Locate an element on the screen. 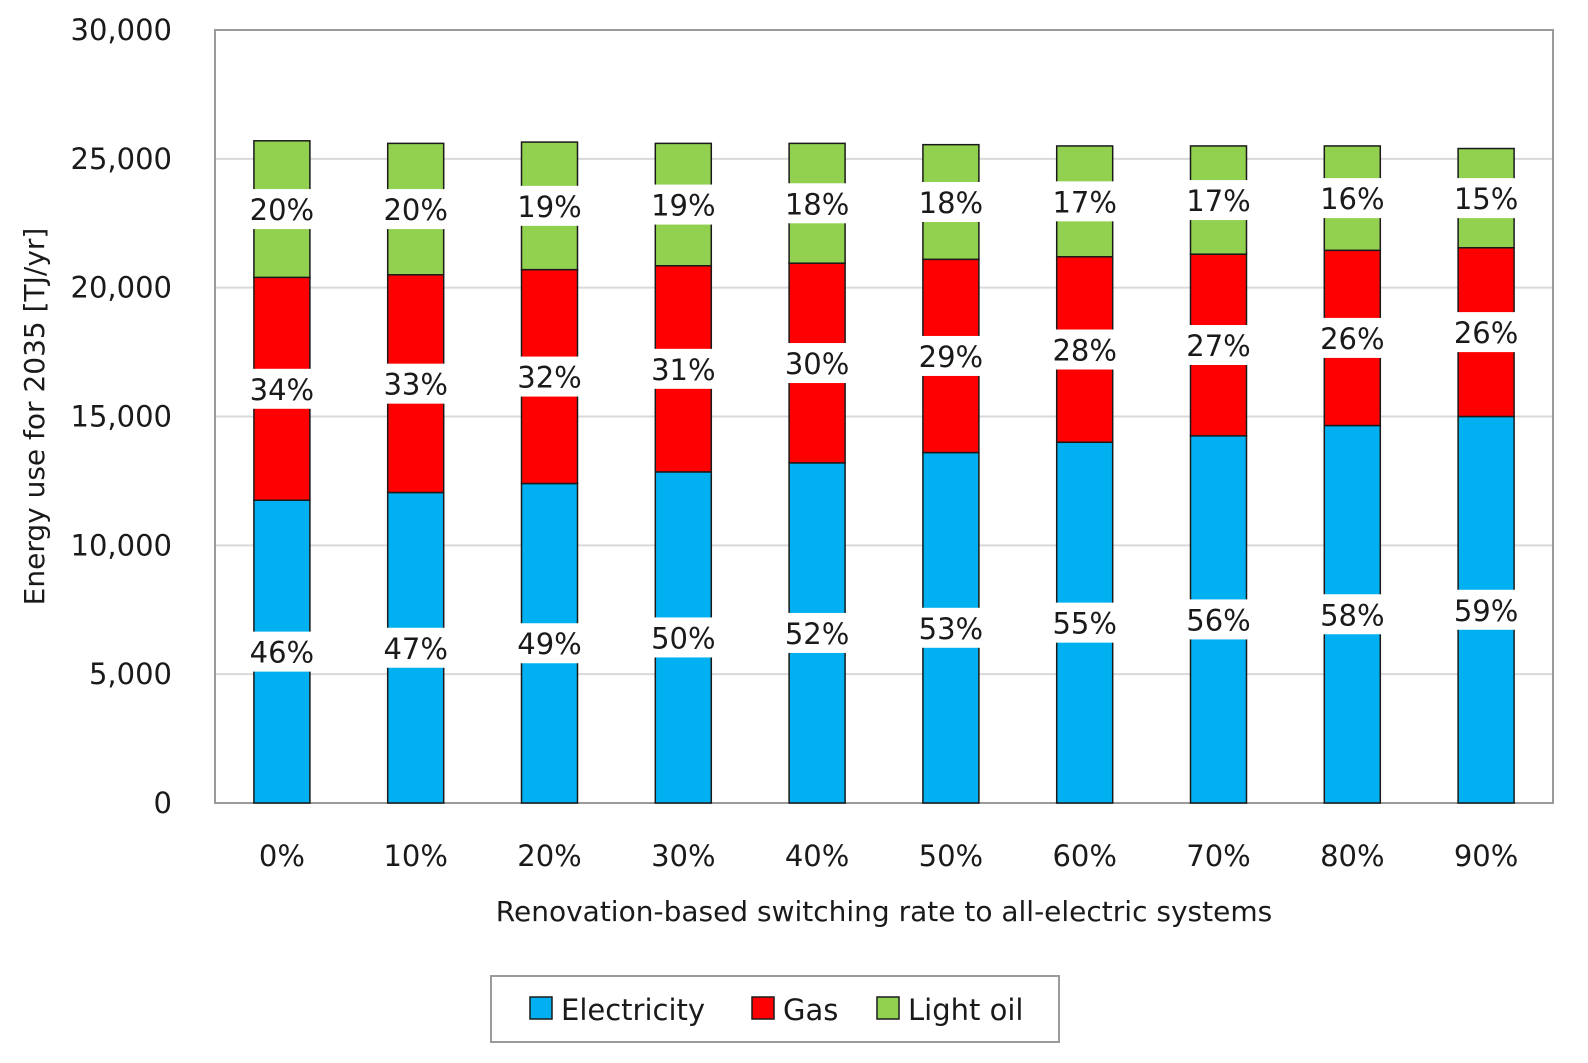 This screenshot has height=1063, width=1588. data-label: 49% is located at coordinates (549, 644).